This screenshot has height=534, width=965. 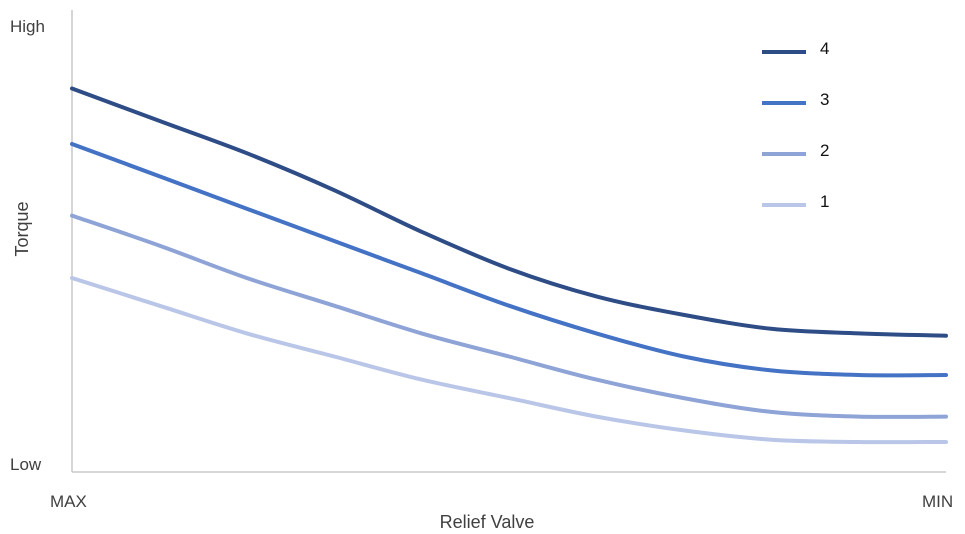 What do you see at coordinates (824, 99) in the screenshot?
I see `legend-label-3: 3` at bounding box center [824, 99].